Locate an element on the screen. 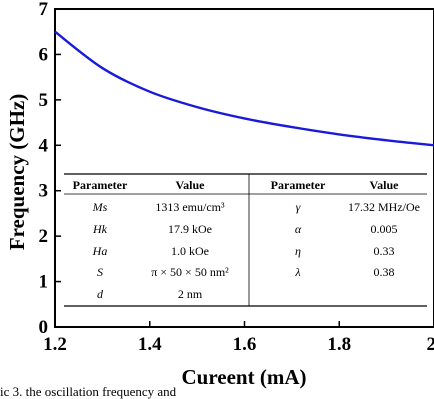  y-tick-label: 5 is located at coordinates (44, 100).